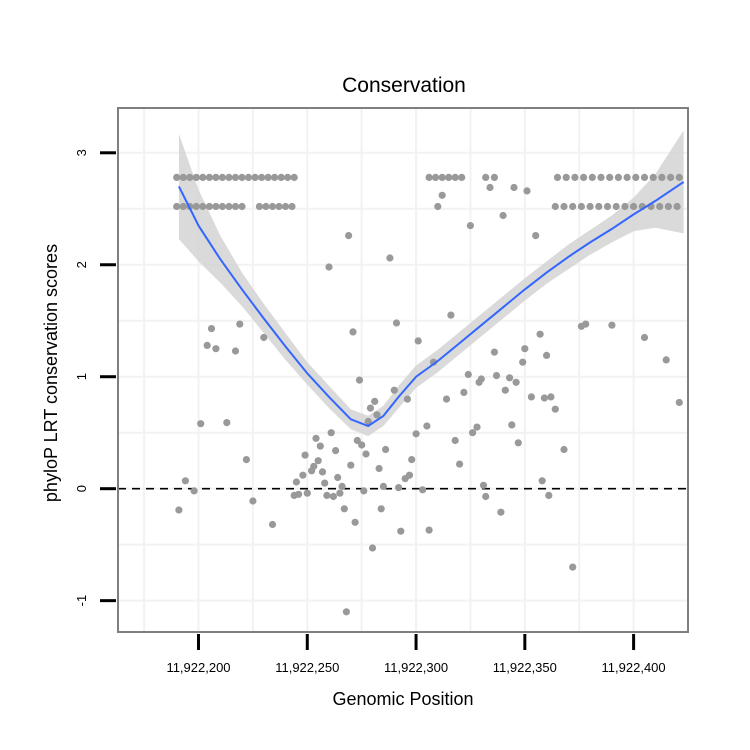  What do you see at coordinates (51, 373) in the screenshot?
I see `y-axis-title: phyloP LRT conservation scores` at bounding box center [51, 373].